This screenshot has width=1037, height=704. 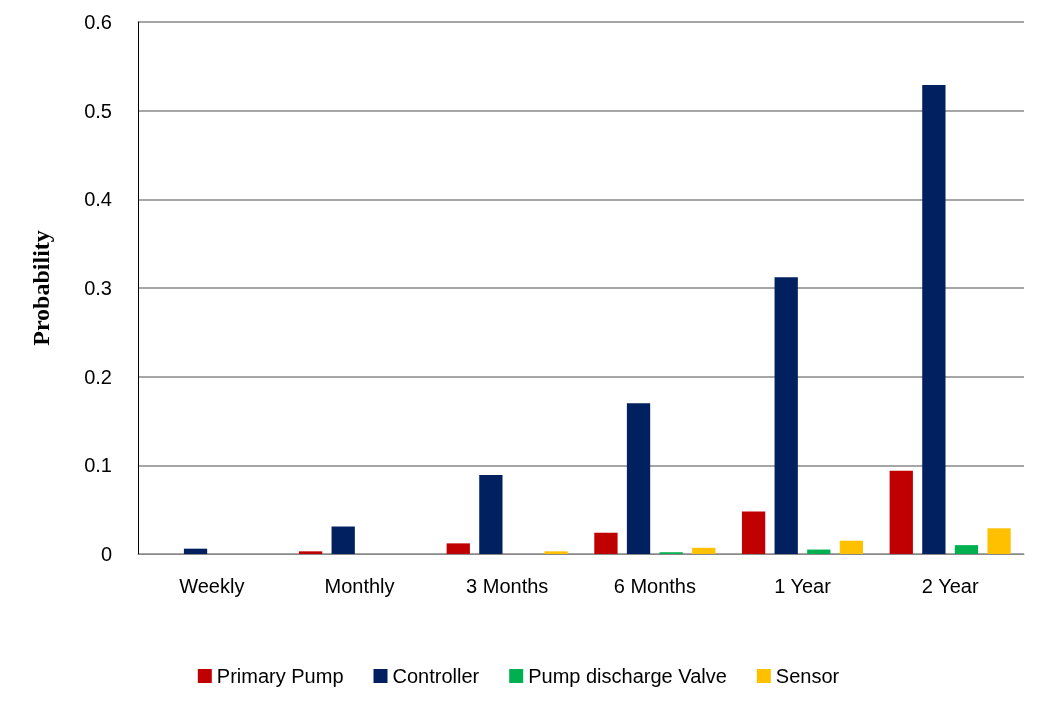 What do you see at coordinates (41, 288) in the screenshot?
I see `y-axis-title: Probability` at bounding box center [41, 288].